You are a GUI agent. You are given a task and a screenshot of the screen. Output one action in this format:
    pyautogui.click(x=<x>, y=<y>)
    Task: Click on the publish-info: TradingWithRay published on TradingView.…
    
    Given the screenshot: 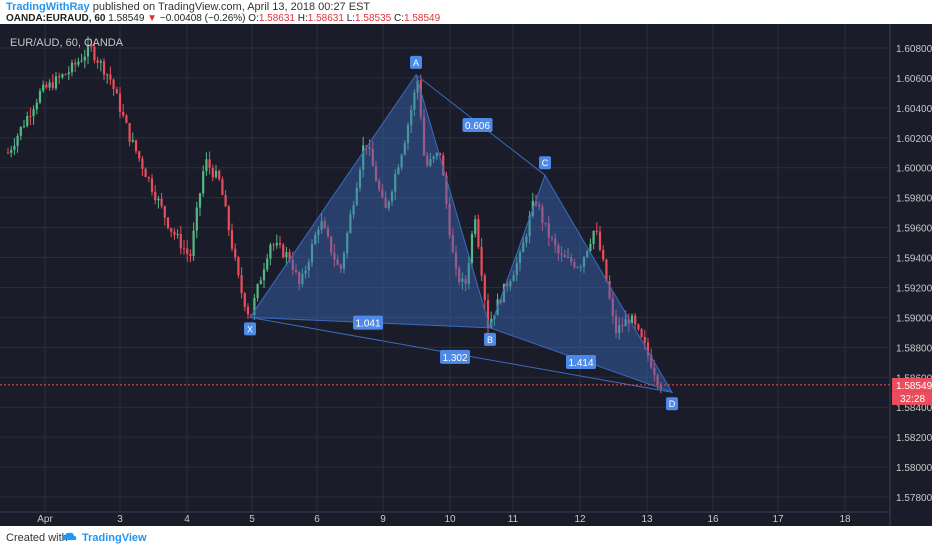 What is the action you would take?
    pyautogui.click(x=188, y=7)
    